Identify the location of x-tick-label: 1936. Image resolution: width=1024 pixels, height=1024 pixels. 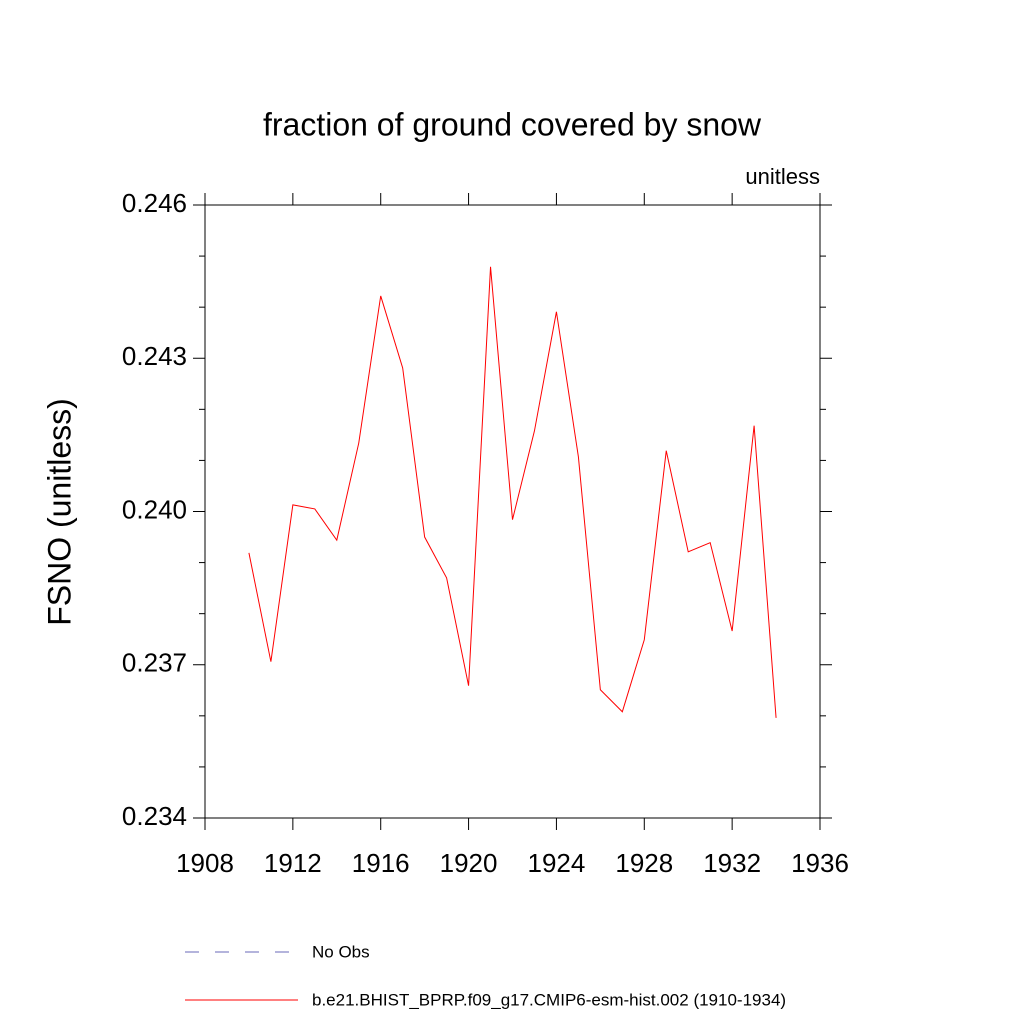
(820, 863).